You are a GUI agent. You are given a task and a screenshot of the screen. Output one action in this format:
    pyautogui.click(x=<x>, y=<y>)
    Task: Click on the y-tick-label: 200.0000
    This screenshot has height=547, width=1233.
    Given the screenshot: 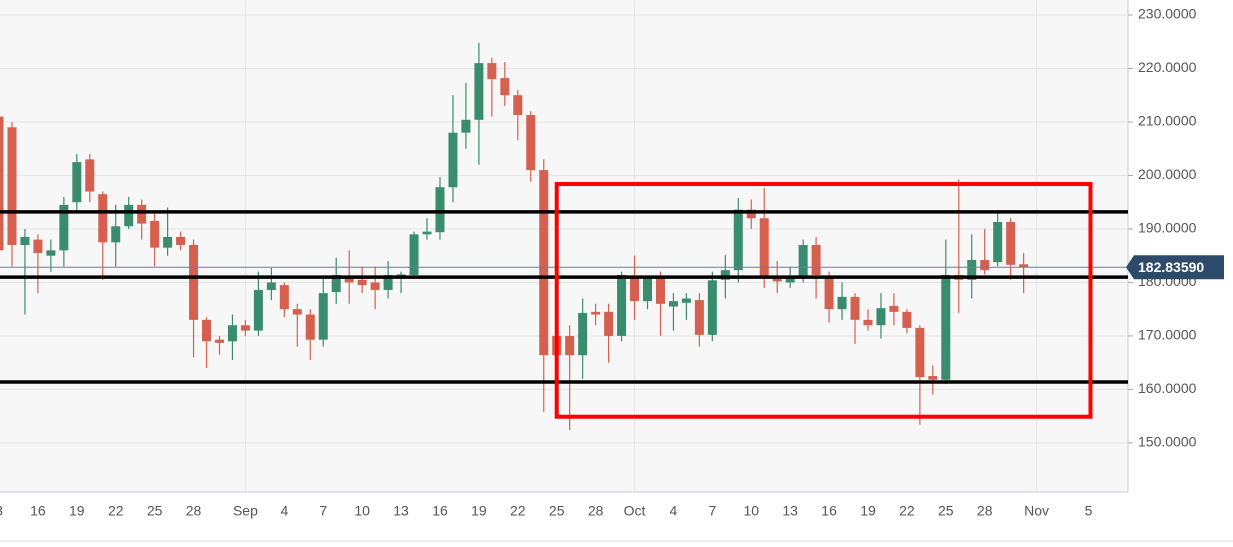 What is the action you would take?
    pyautogui.click(x=1167, y=174)
    